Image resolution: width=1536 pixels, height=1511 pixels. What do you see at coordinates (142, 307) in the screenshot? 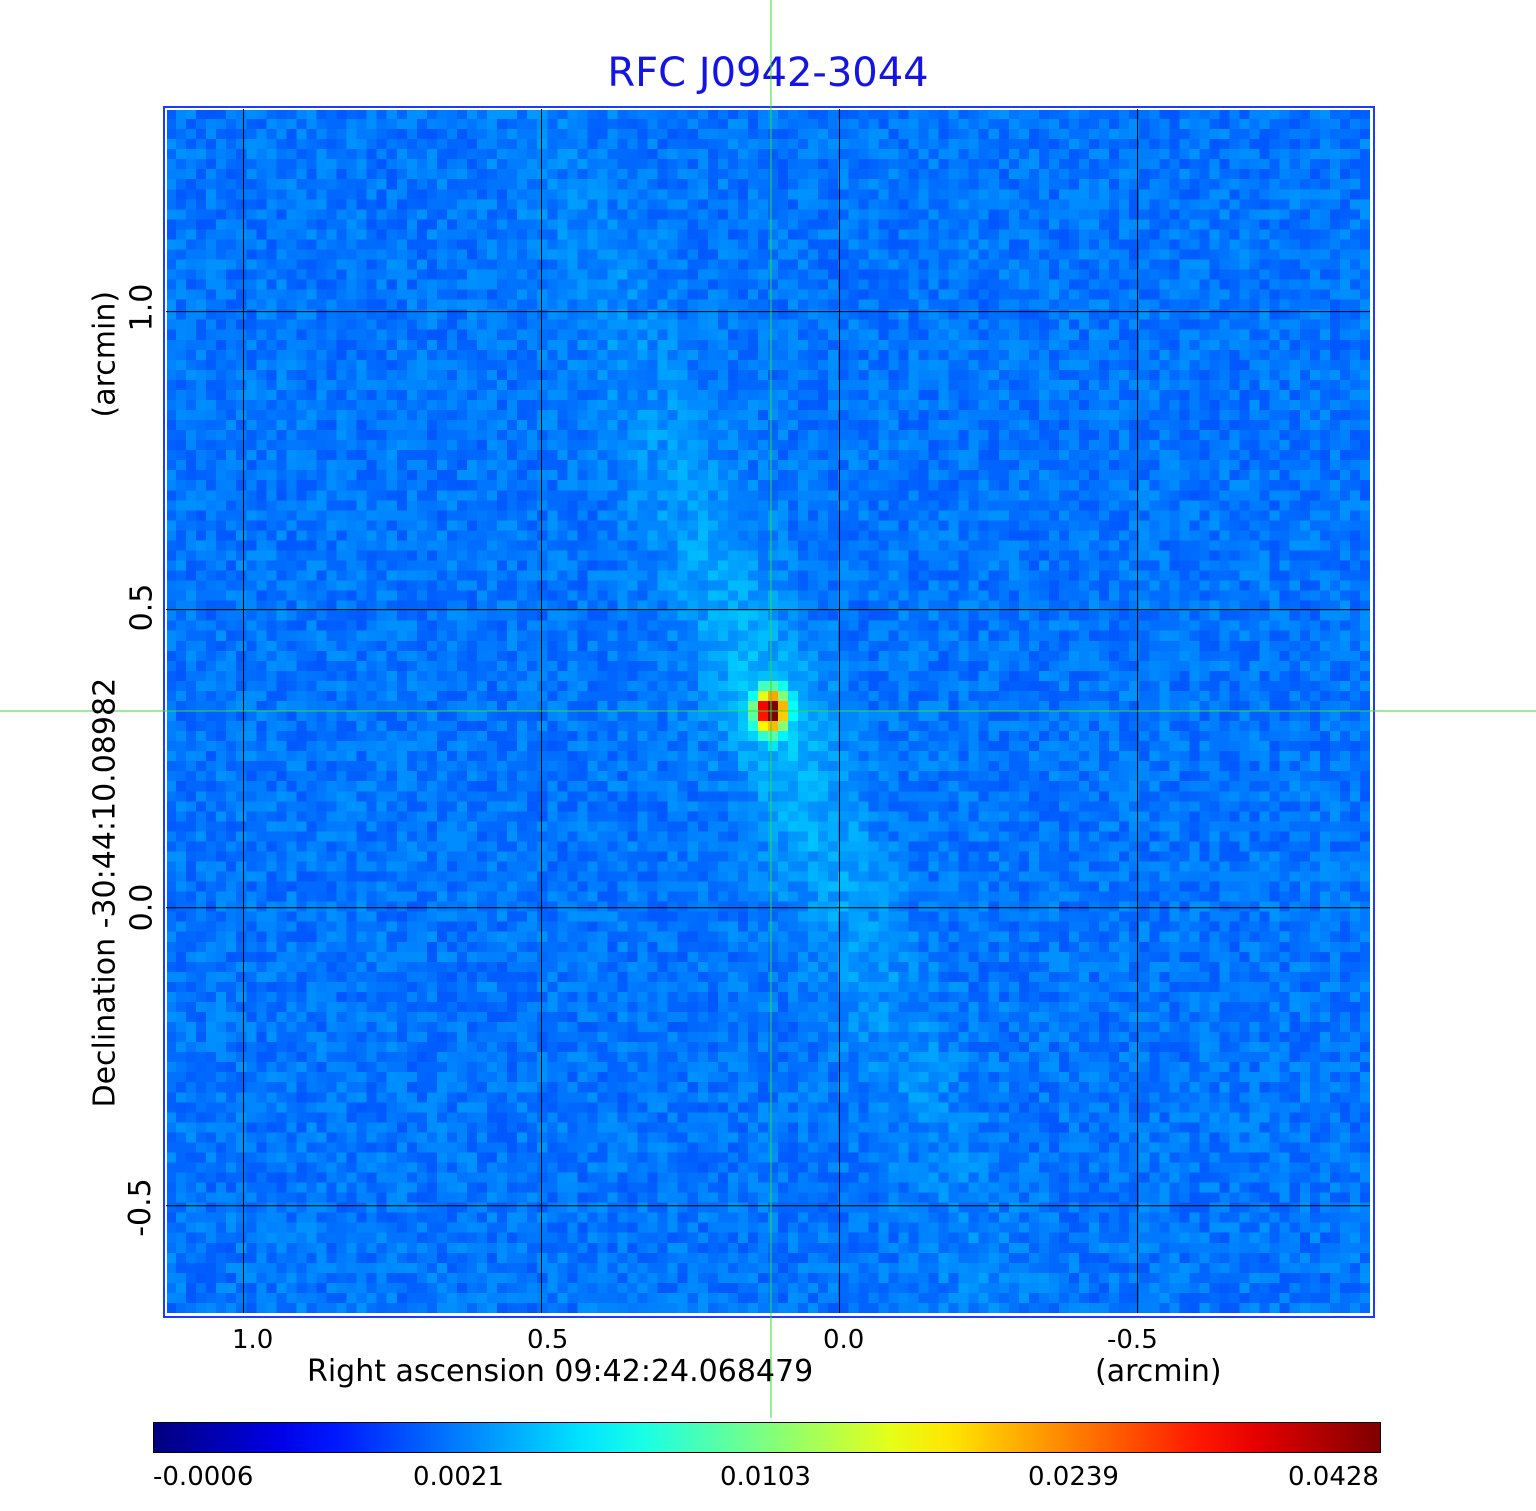
I see `y-tick-label: 1.0` at bounding box center [142, 307].